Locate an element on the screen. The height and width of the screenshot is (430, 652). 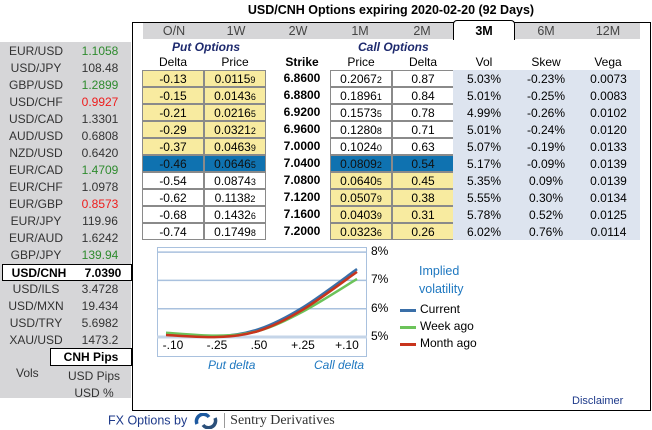
cell-vol: 5.35% is located at coordinates (484, 180).